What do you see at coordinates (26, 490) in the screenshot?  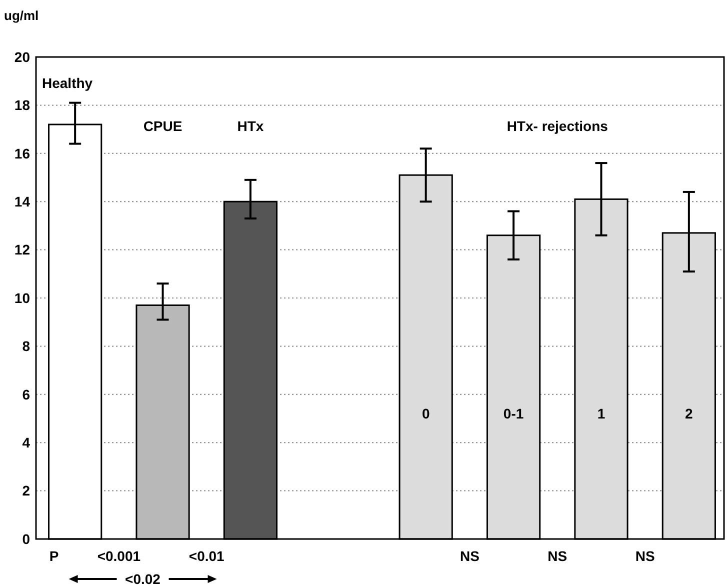 I see `y-tick-label: 2` at bounding box center [26, 490].